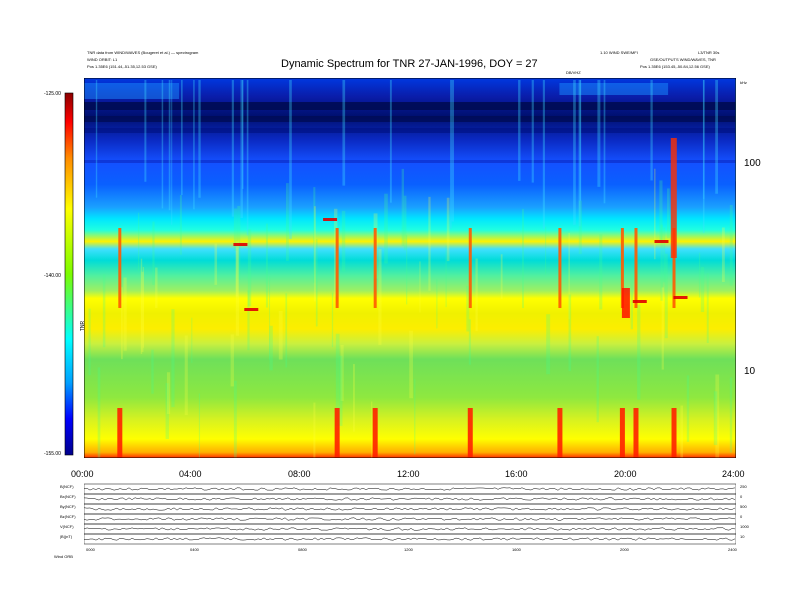 The height and width of the screenshot is (612, 792). I want to click on panel-right-0: 250, so click(743, 486).